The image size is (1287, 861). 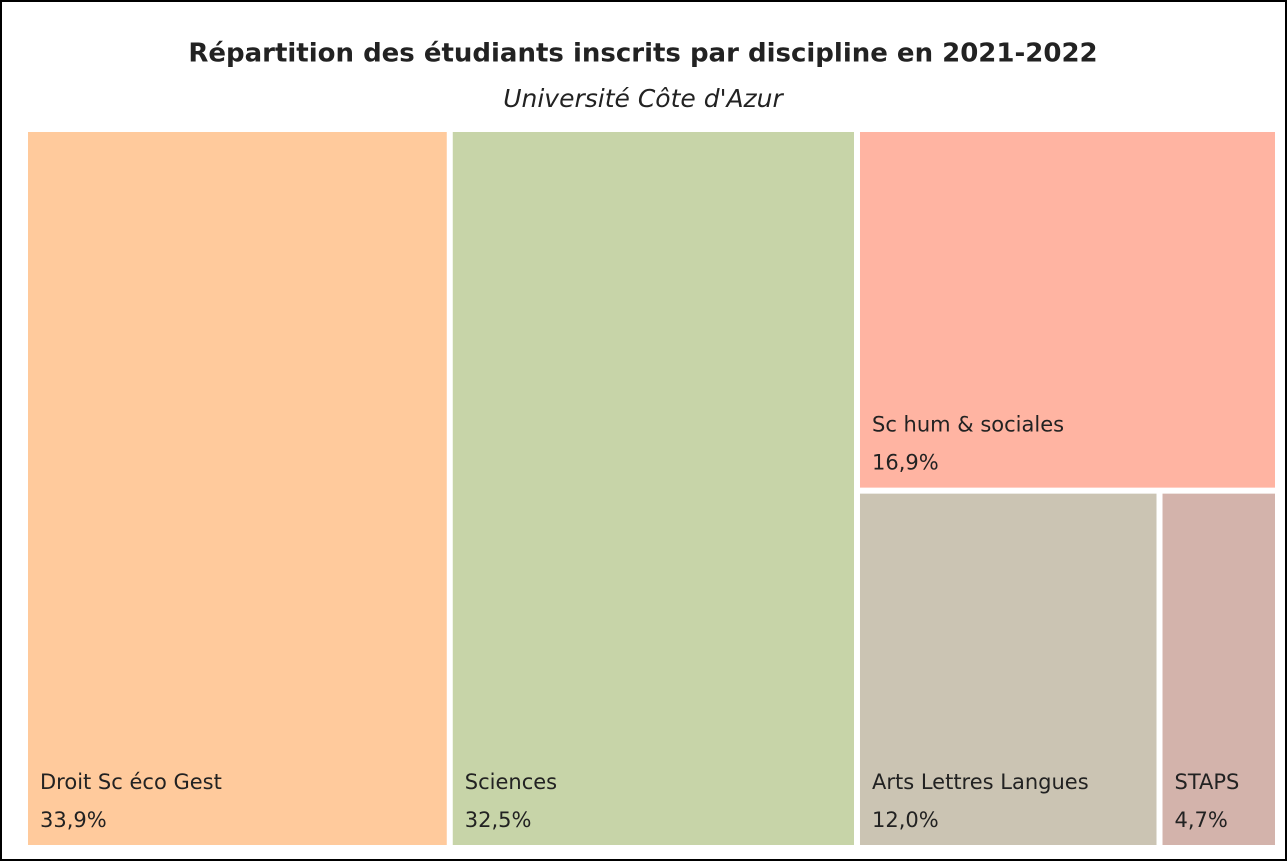 What do you see at coordinates (905, 463) in the screenshot?
I see `tile-value: 16,9%` at bounding box center [905, 463].